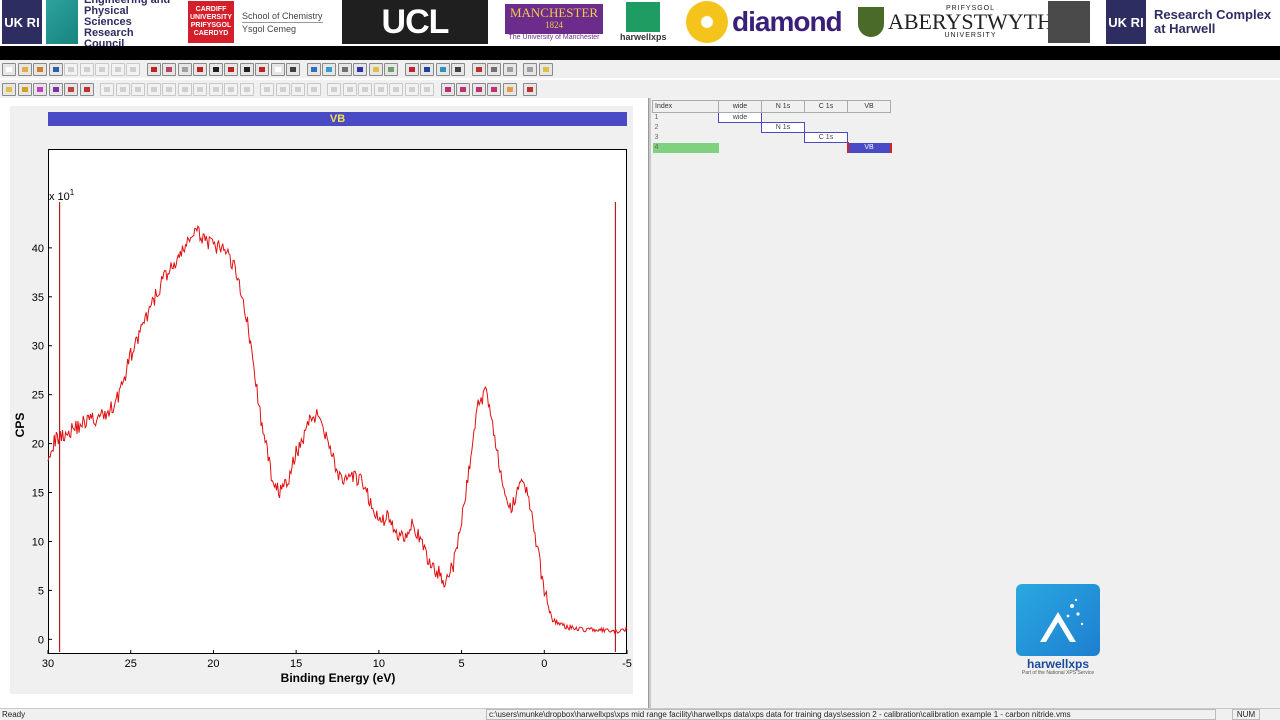  What do you see at coordinates (871, 22) in the screenshot?
I see `aberystwyth-crest-icon` at bounding box center [871, 22].